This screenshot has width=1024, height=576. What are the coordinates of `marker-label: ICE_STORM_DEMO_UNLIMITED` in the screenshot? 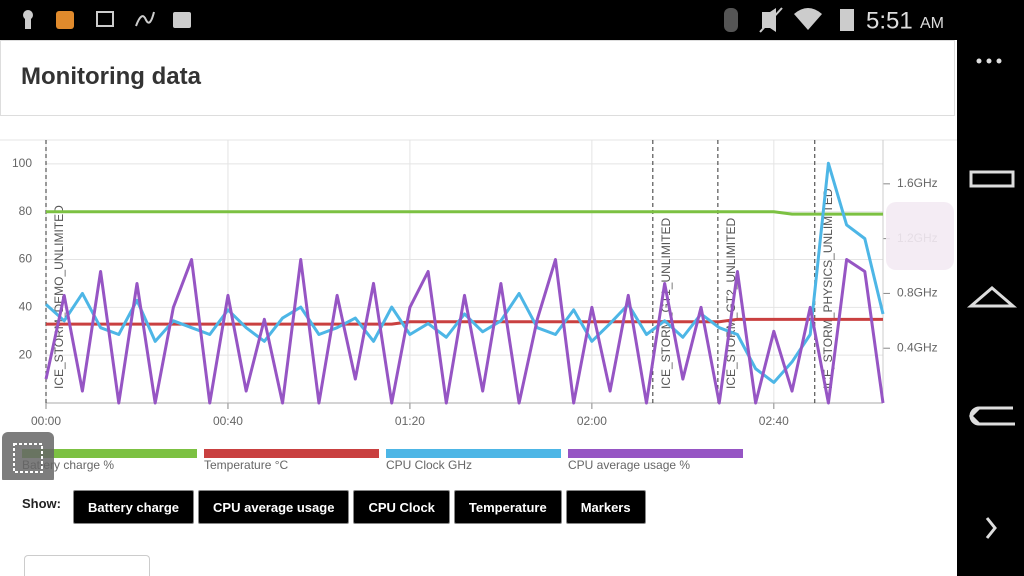 It's located at (59, 297).